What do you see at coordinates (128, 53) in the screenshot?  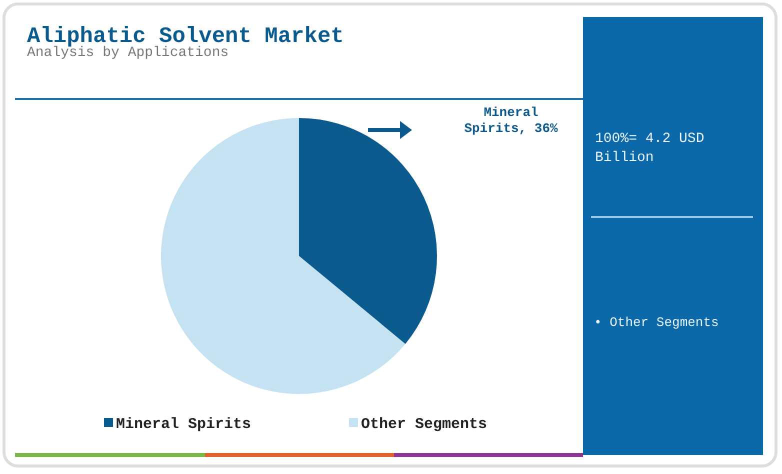 I see `chart-subtitle: Analysis by Applications` at bounding box center [128, 53].